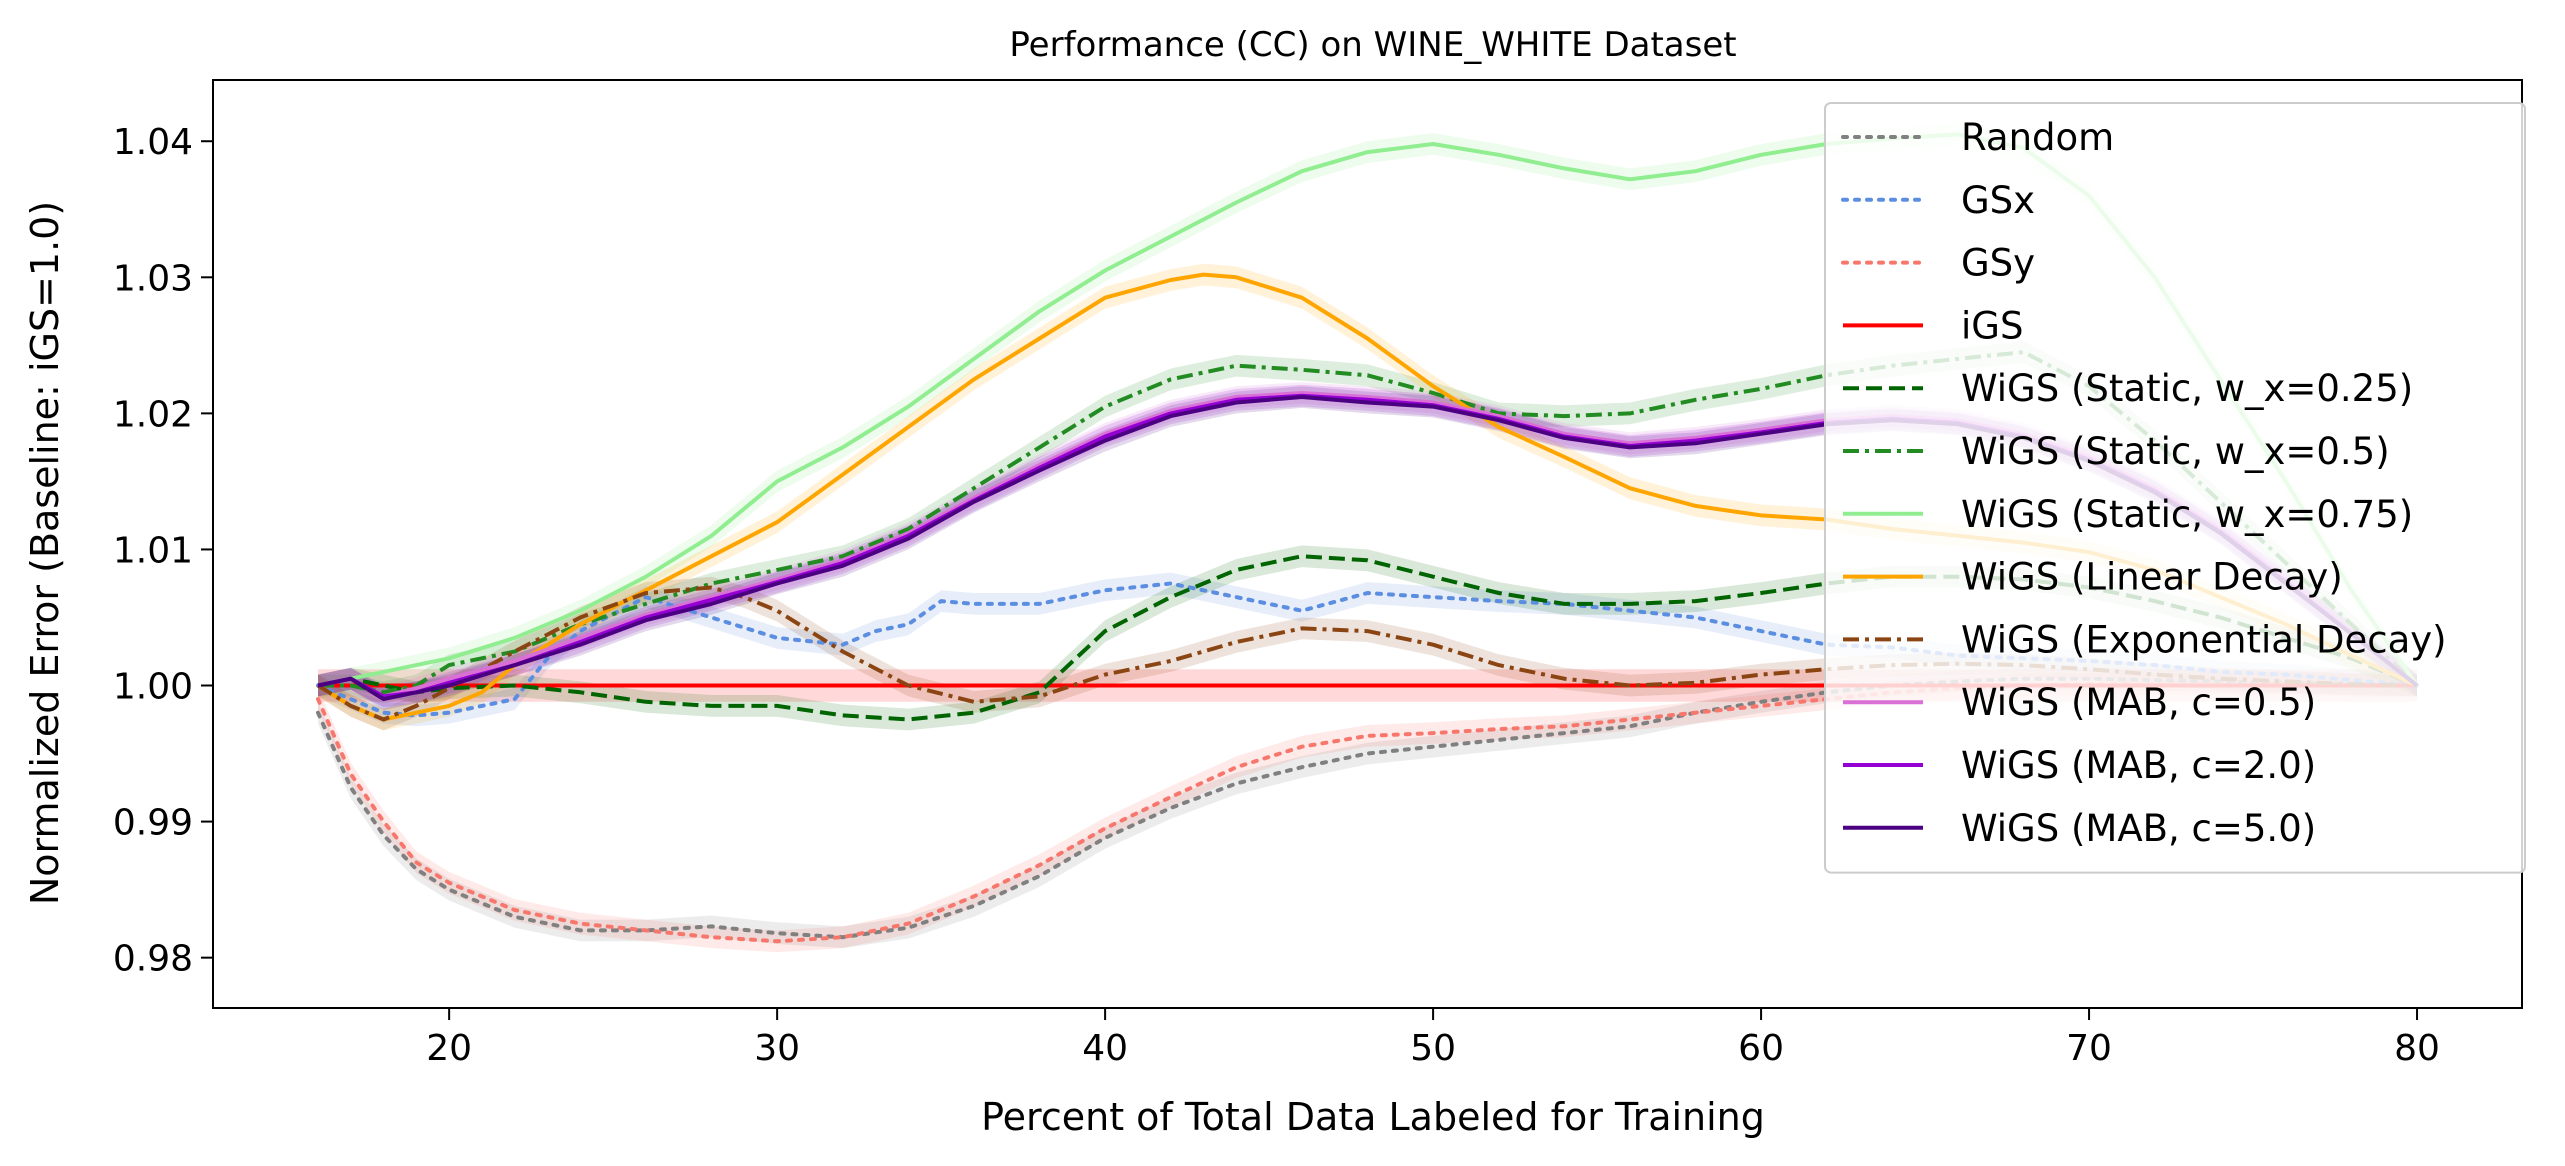  What do you see at coordinates (1433, 1048) in the screenshot?
I see `x-tick-label: 50` at bounding box center [1433, 1048].